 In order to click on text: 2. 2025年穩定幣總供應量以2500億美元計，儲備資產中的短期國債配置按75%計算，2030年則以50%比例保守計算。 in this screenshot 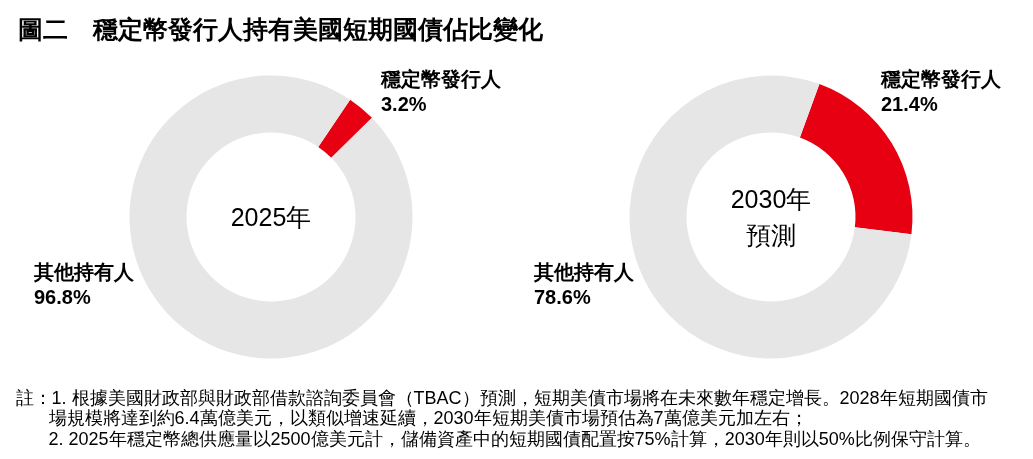, I will do `click(514, 438)`.